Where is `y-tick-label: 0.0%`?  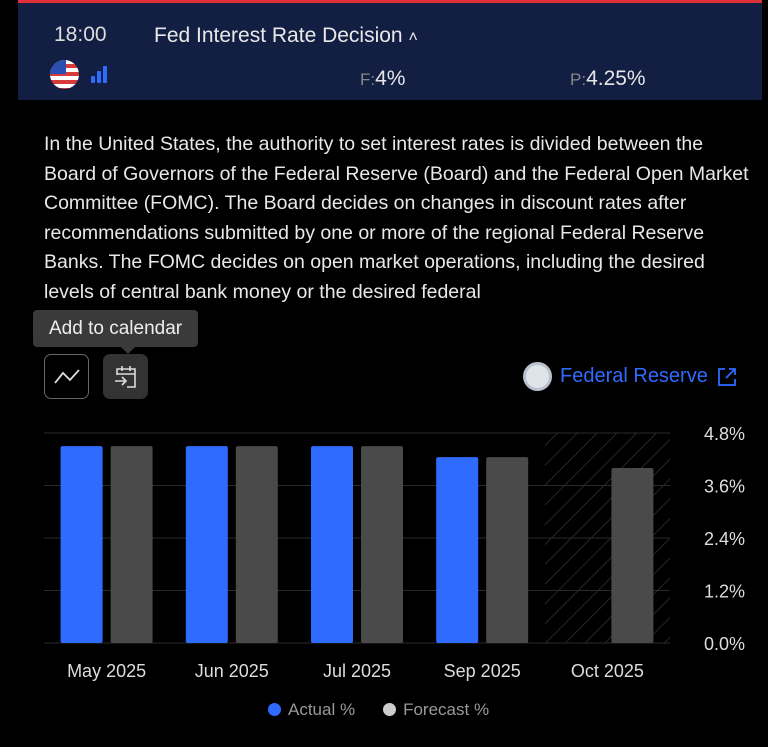
y-tick-label: 0.0% is located at coordinates (724, 644).